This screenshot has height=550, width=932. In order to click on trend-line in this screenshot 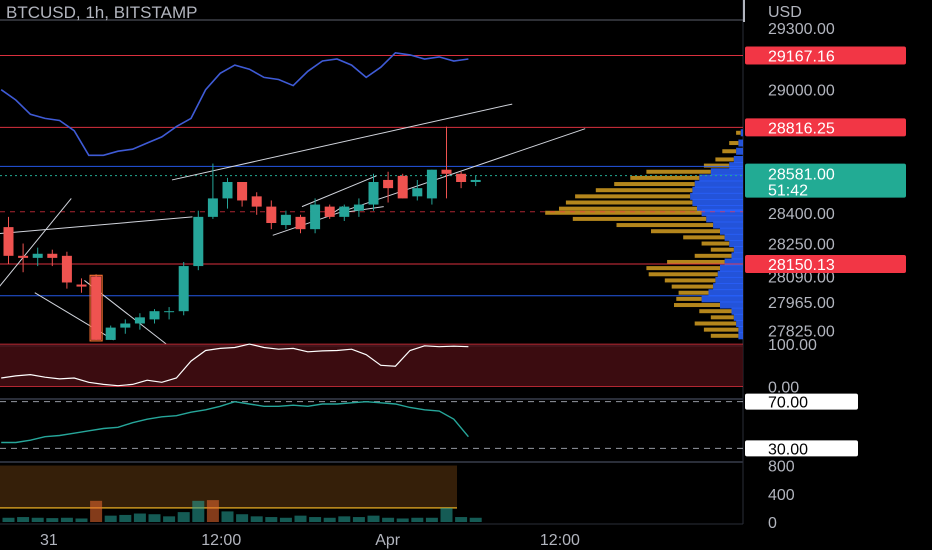, I will do `click(342, 142)`.